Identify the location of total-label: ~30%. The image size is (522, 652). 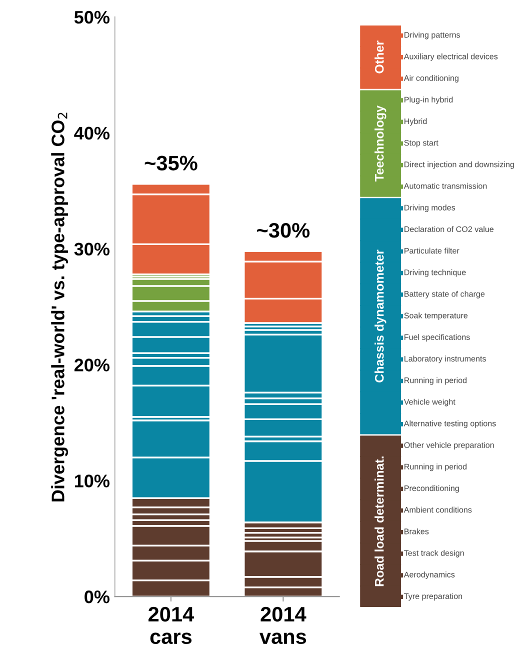
(283, 230).